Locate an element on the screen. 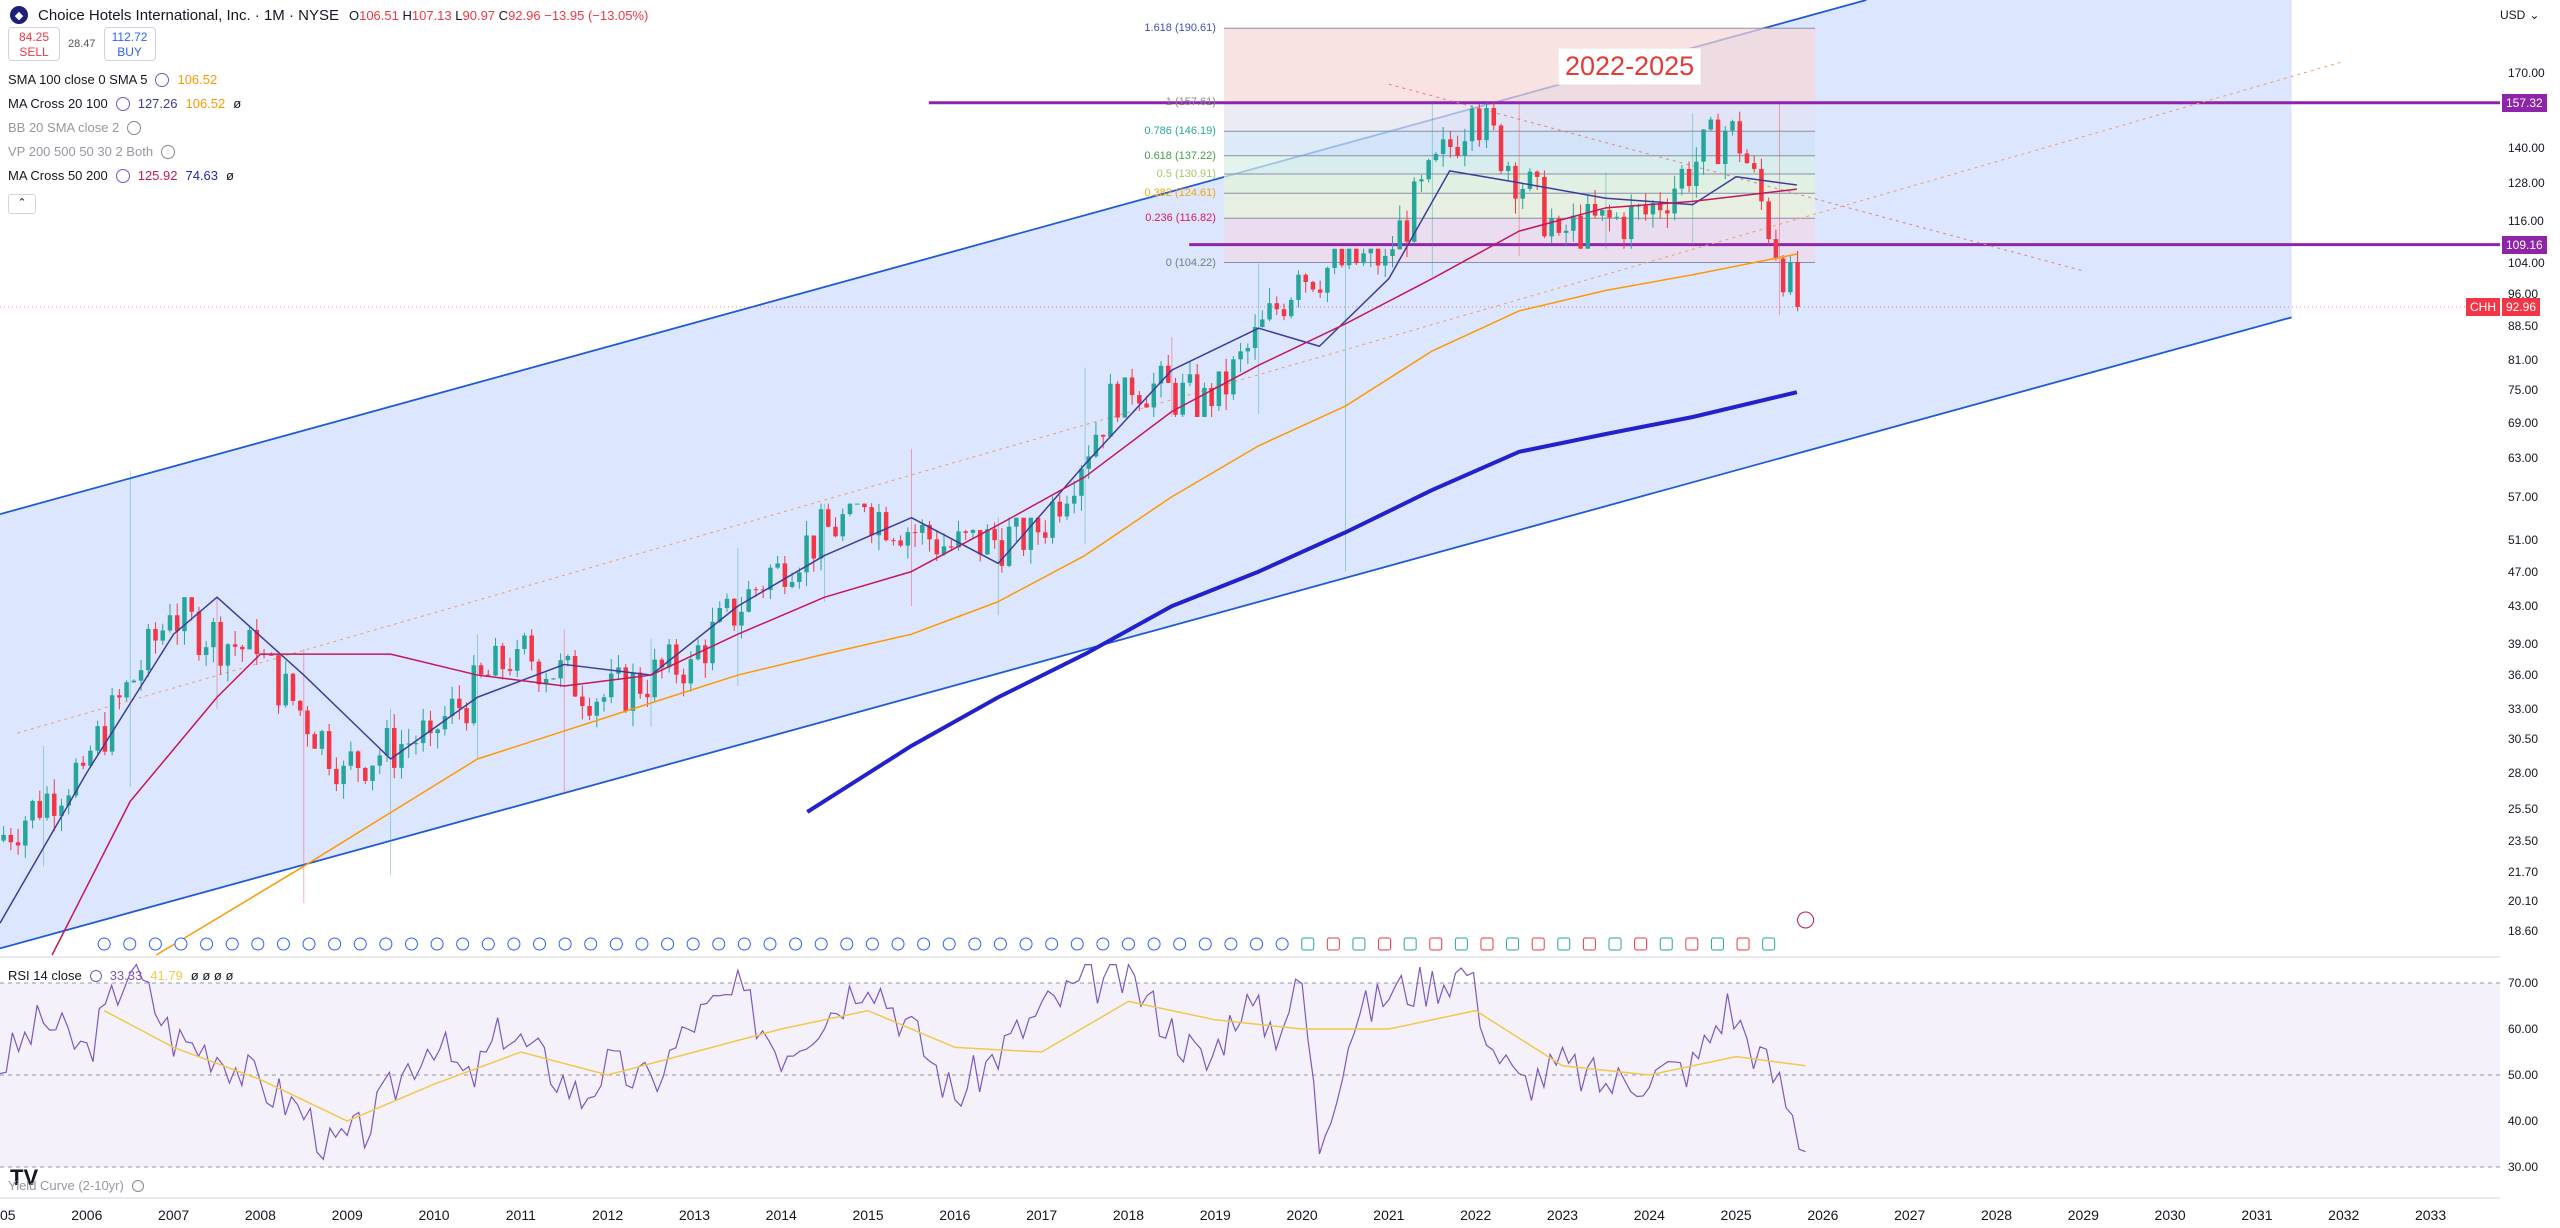 Image resolution: width=2560 pixels, height=1228 pixels. price-tick: 39.00 is located at coordinates (2523, 644).